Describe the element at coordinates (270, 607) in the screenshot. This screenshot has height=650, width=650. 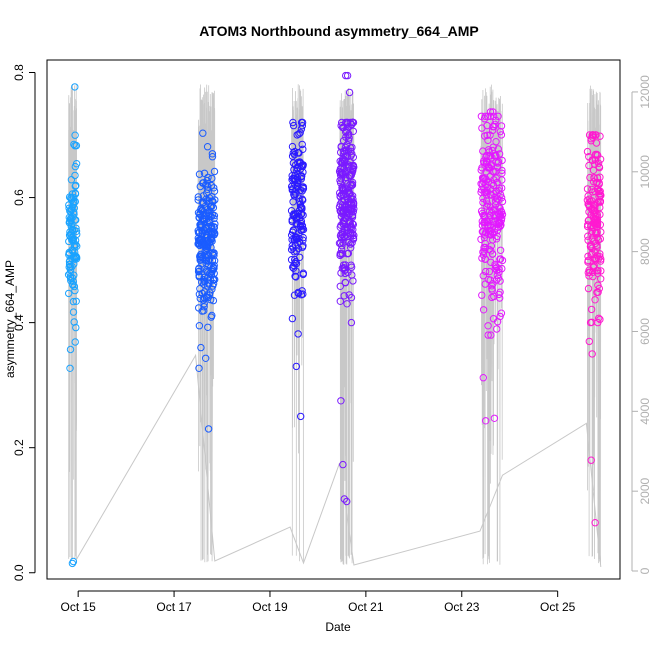
I see `x-tick-label: Oct 19` at that location.